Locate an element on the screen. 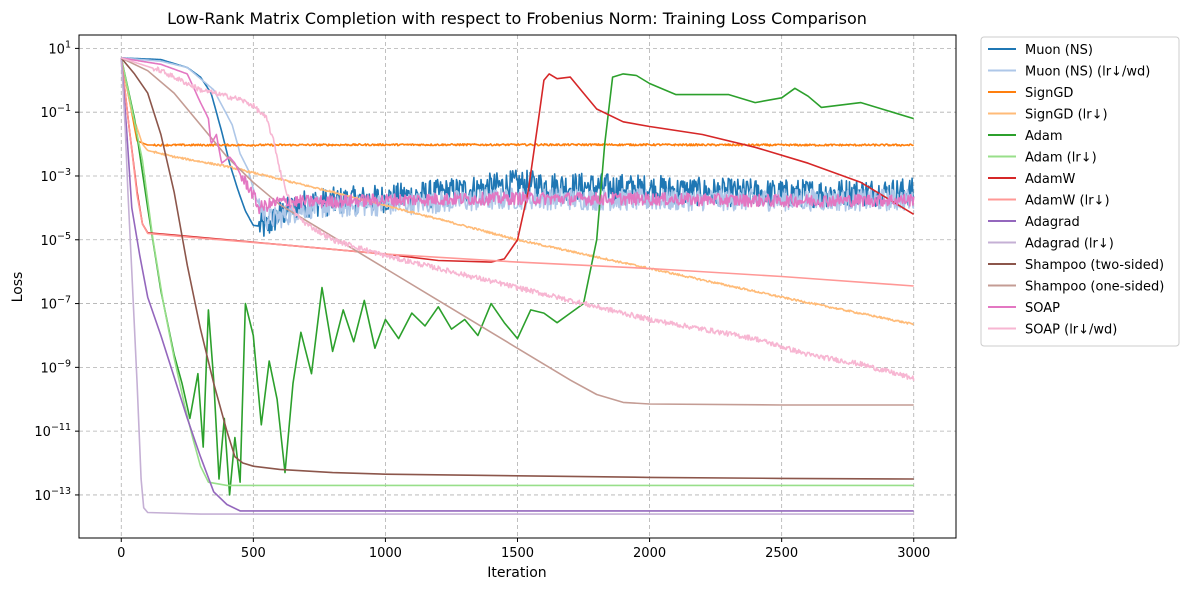  y-tick-label: 10⁻¹¹ is located at coordinates (52, 431).